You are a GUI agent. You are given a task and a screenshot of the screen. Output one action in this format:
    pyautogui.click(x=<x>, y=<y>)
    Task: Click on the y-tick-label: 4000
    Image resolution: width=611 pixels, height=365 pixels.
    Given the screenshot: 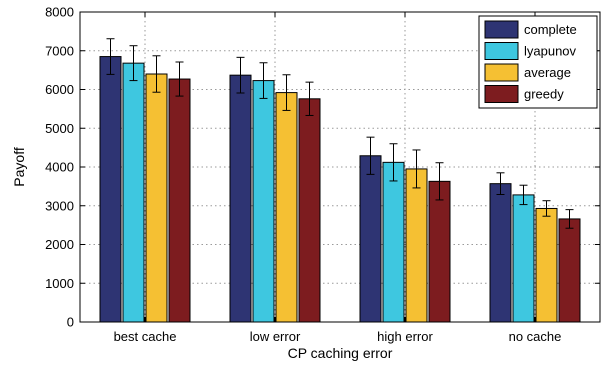 What is the action you would take?
    pyautogui.click(x=59, y=167)
    